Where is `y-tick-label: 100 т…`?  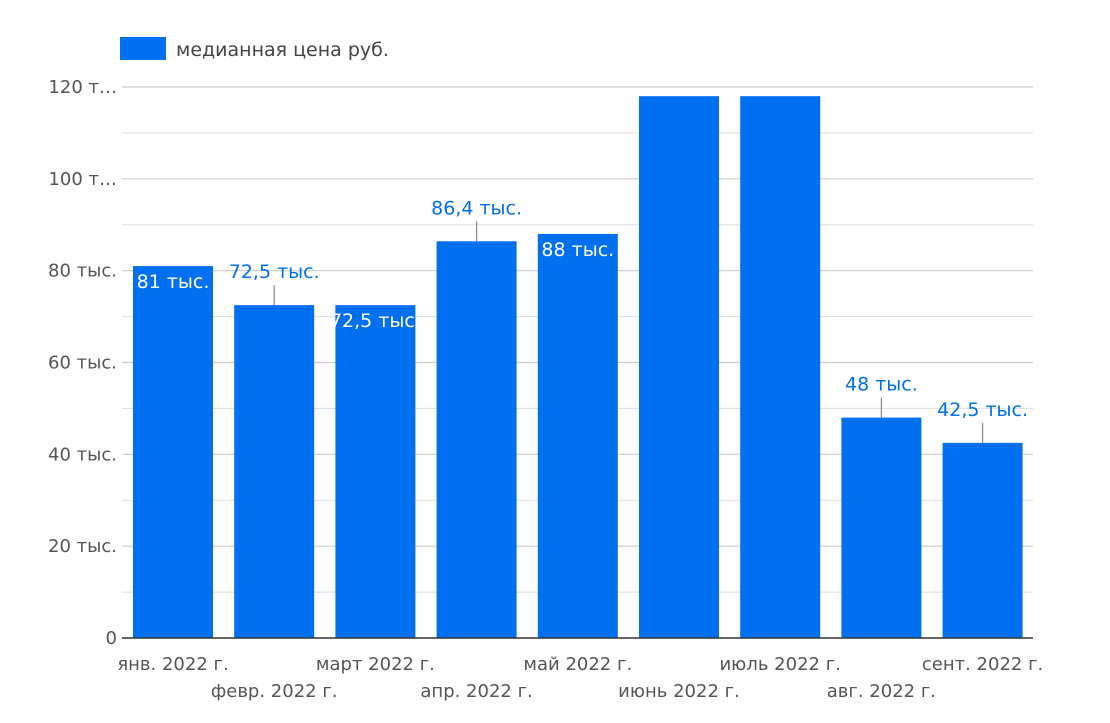 y-tick-label: 100 т… is located at coordinates (82, 179).